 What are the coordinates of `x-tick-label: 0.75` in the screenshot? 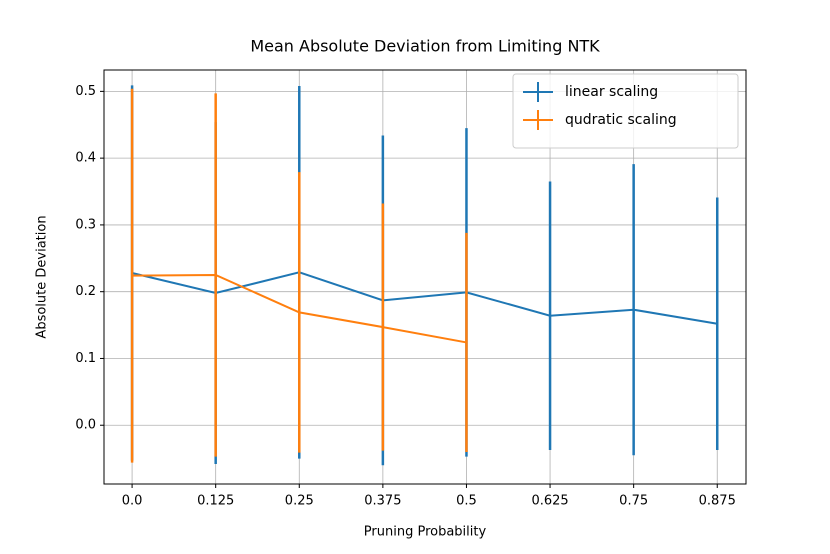 It's located at (633, 501).